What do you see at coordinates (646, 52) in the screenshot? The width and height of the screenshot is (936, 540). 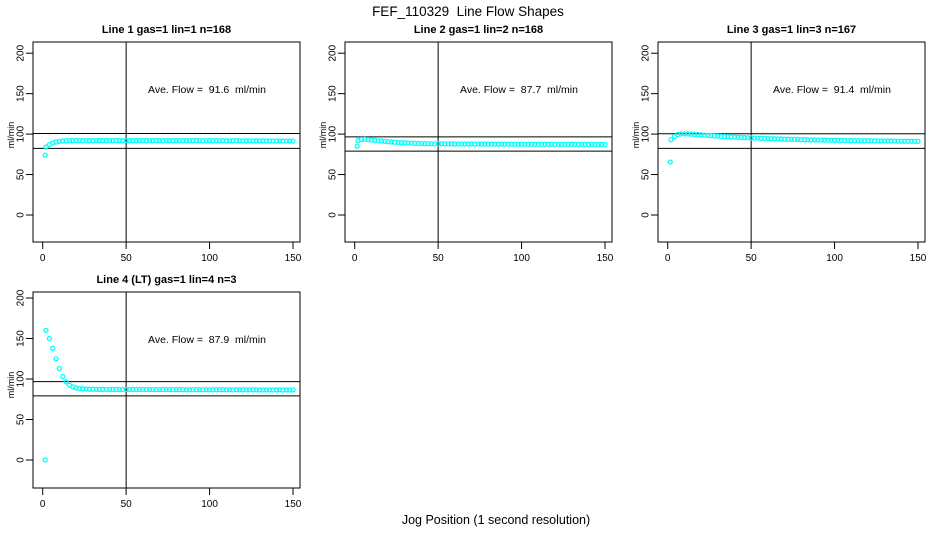 I see `y-tick-label: 200` at bounding box center [646, 52].